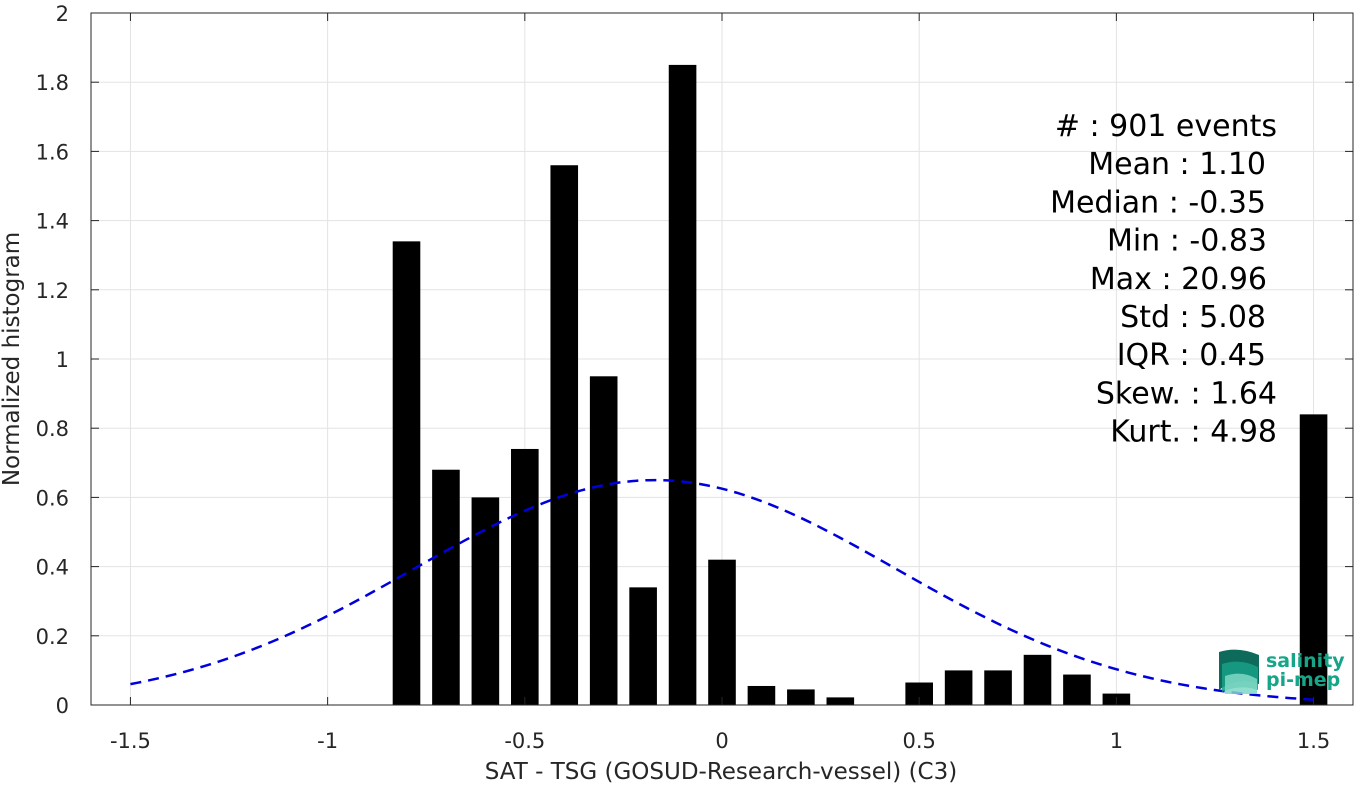  I want to click on x-tick-label: -1.5, so click(130, 741).